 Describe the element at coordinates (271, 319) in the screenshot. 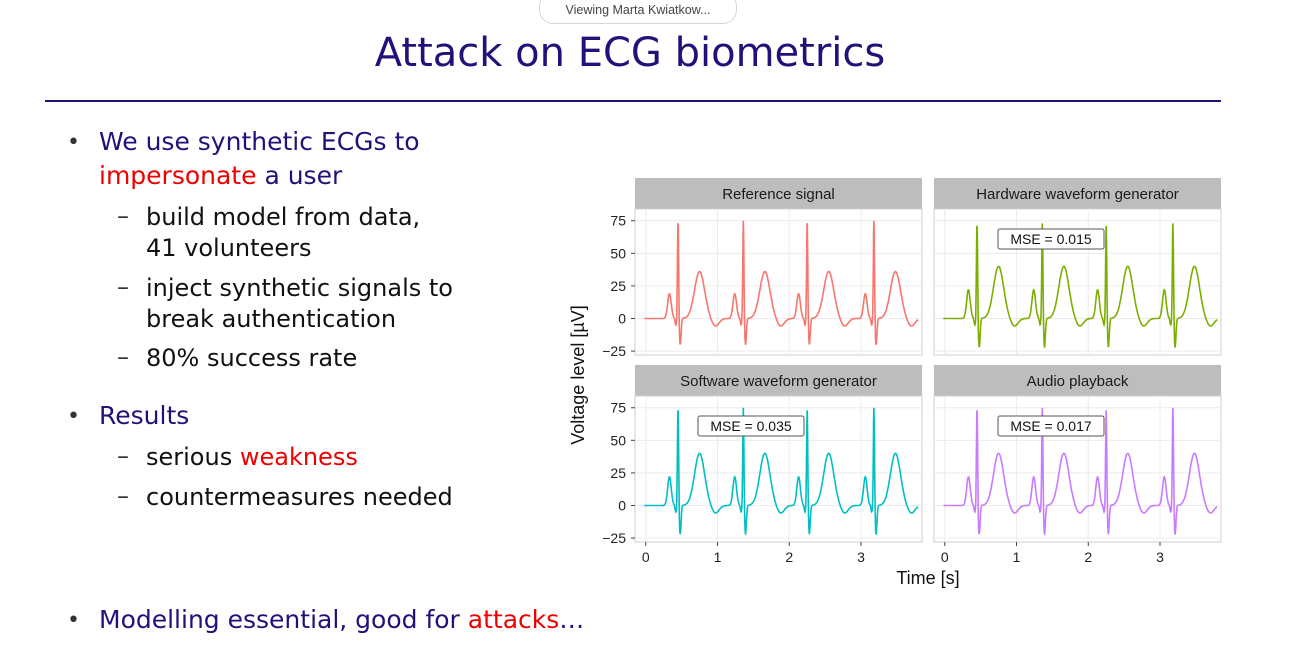

I see `sub-item-2-line-2: break authentication` at that location.